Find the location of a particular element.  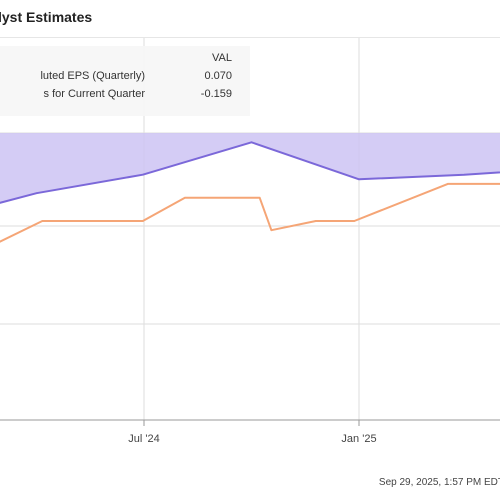

legend-row-estimate: s for Current Quarter -0.159 is located at coordinates (125, 96).